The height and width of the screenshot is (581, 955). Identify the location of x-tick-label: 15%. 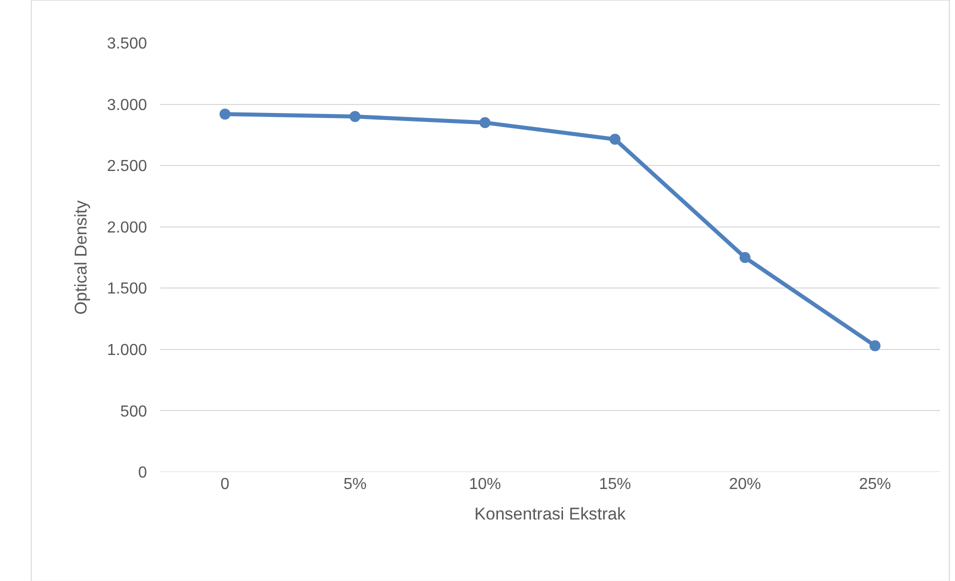
(615, 484).